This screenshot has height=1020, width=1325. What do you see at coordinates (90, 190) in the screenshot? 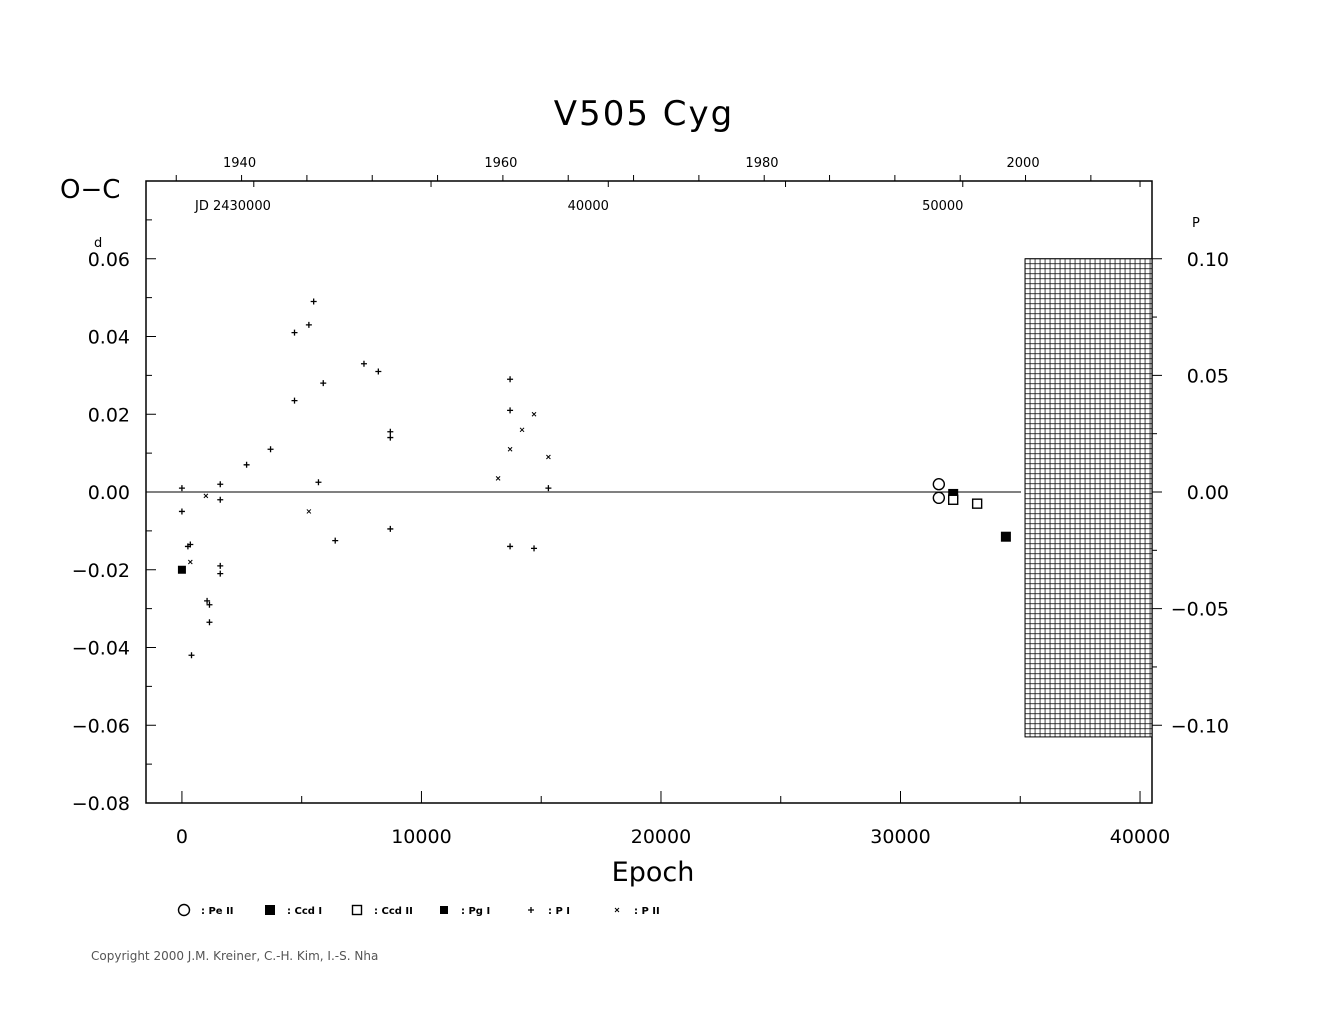
I see `y-axis-label: O−C` at bounding box center [90, 190].